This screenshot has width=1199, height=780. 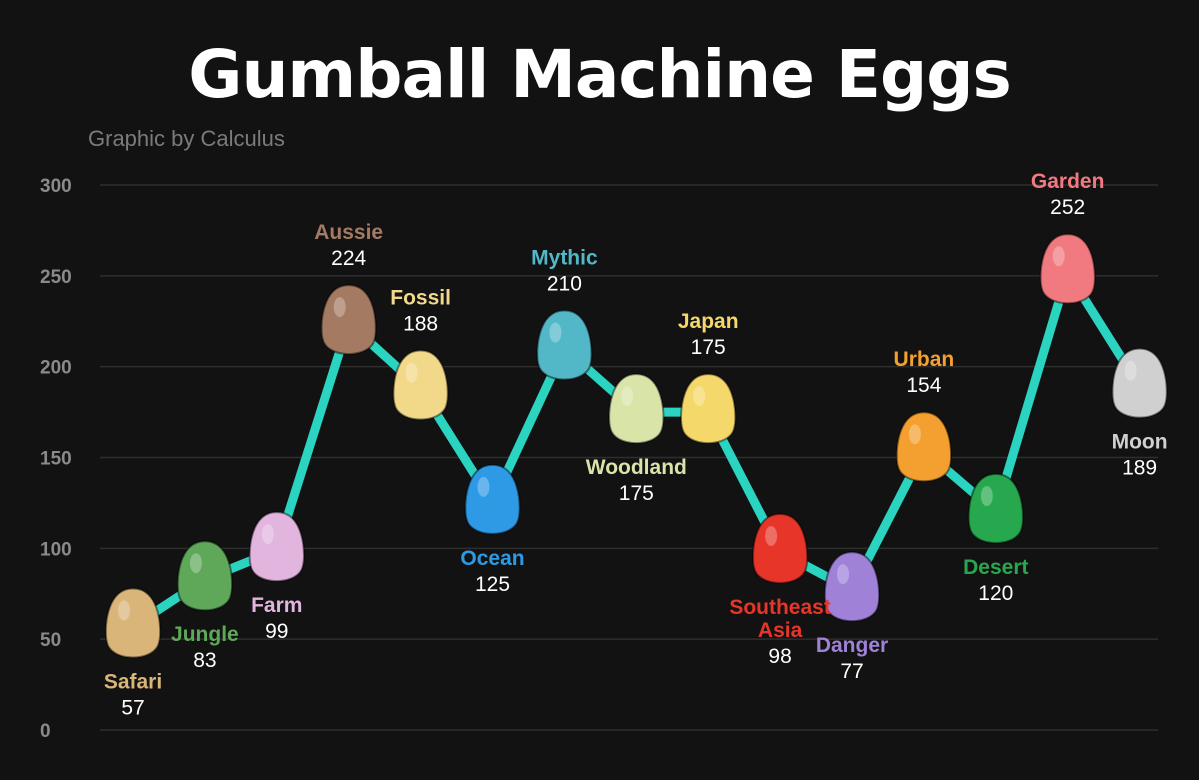 What do you see at coordinates (56, 549) in the screenshot?
I see `y-tick-label: 100` at bounding box center [56, 549].